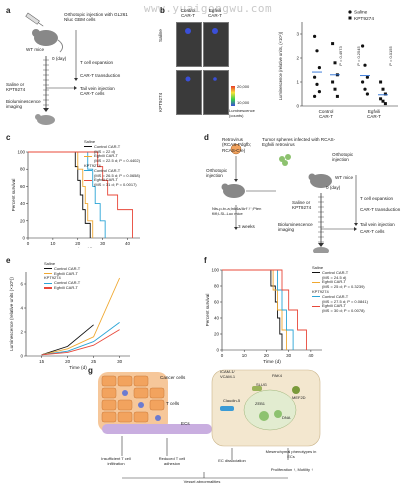 This screenshot has width=416, height=490. Describe the element at coordinates (272, 361) in the screenshot. I see `f-x-label: Time (d)` at that location.